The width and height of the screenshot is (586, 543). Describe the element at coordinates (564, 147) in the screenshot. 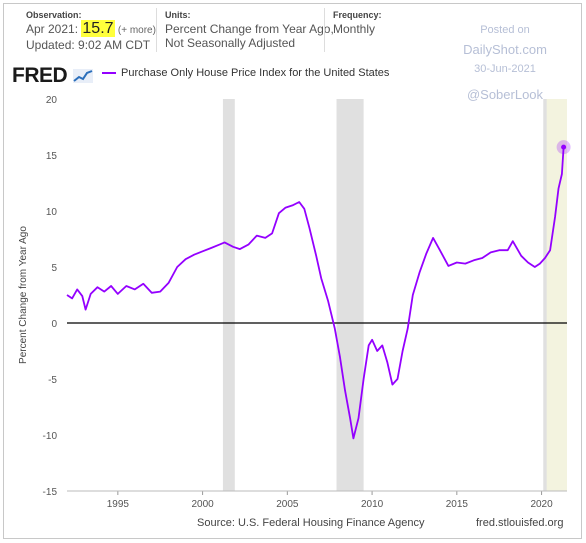

I see `last-point-marker` at that location.